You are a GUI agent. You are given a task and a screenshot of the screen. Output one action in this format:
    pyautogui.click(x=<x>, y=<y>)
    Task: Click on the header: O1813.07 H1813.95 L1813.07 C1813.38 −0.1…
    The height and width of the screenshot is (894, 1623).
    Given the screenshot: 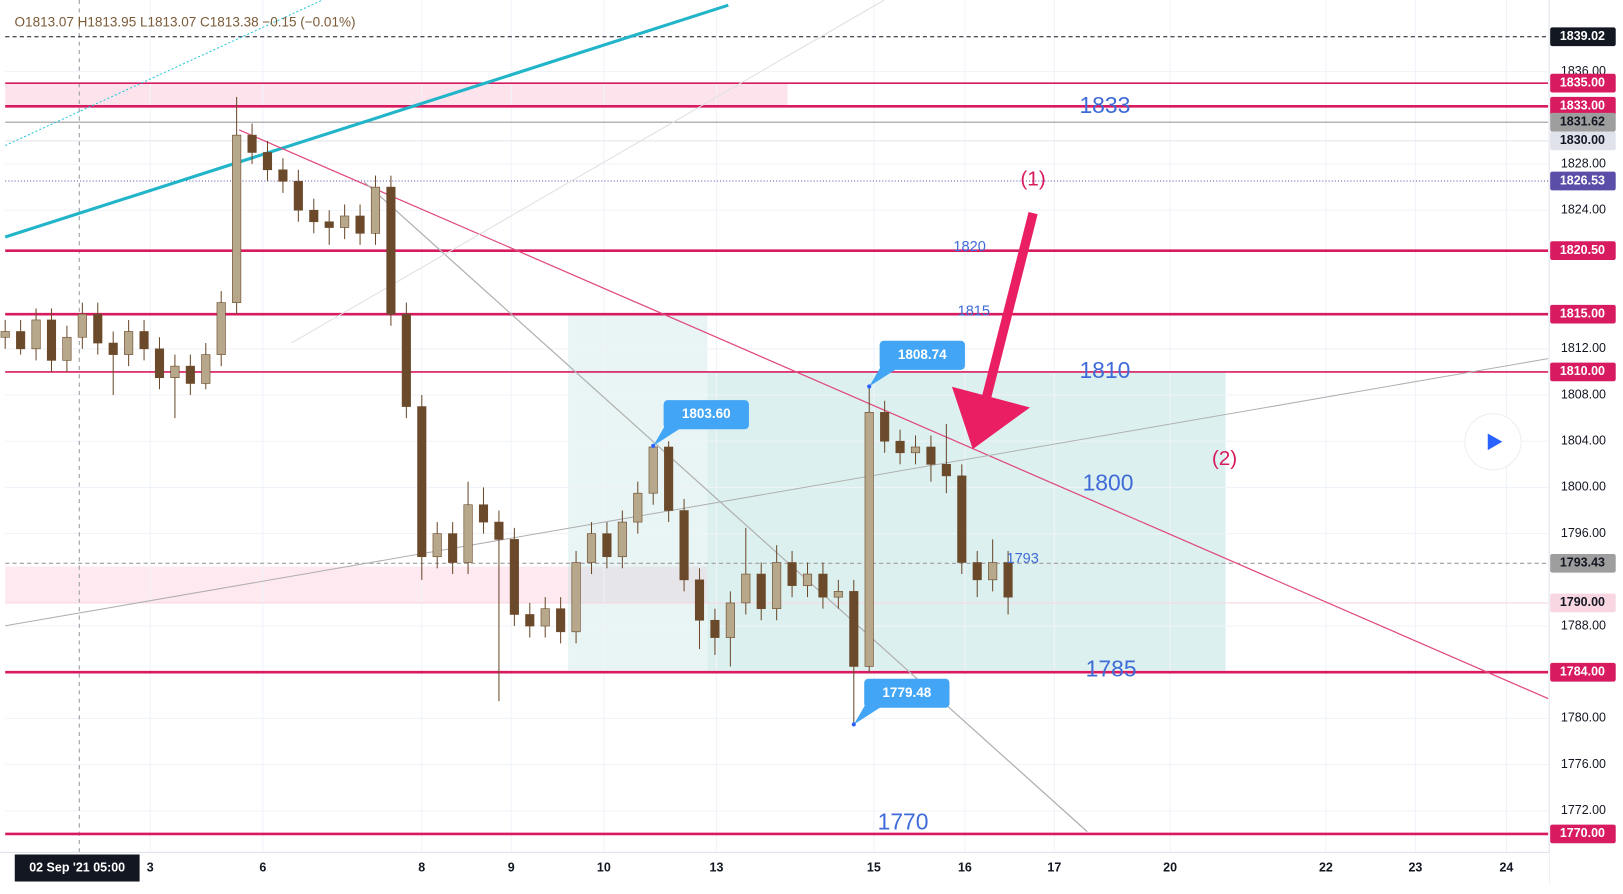 What is the action you would take?
    pyautogui.click(x=185, y=21)
    